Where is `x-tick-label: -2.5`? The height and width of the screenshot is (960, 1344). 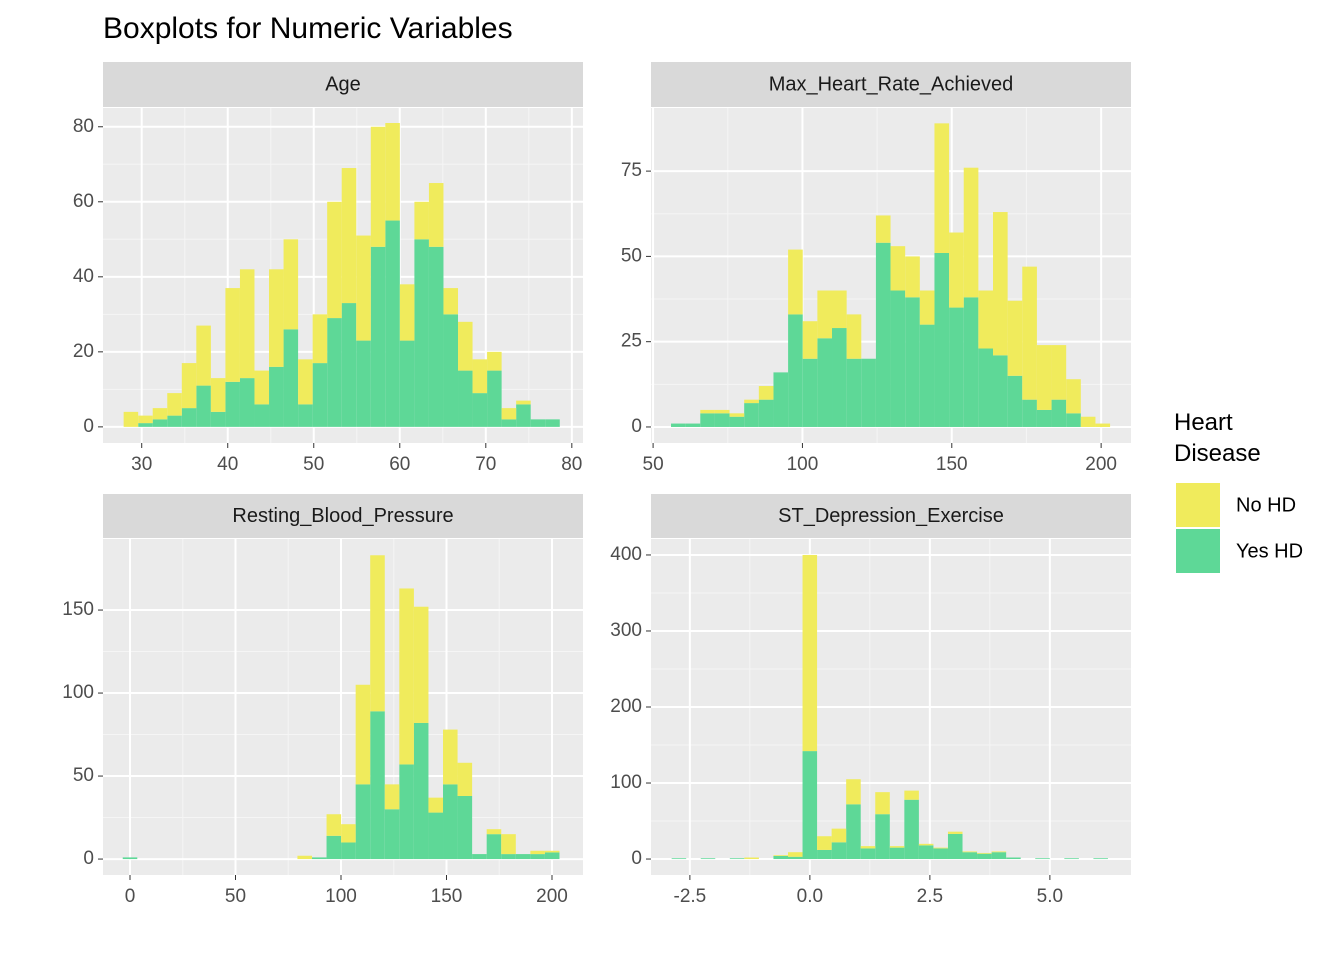
x-tick-label: -2.5 is located at coordinates (690, 896).